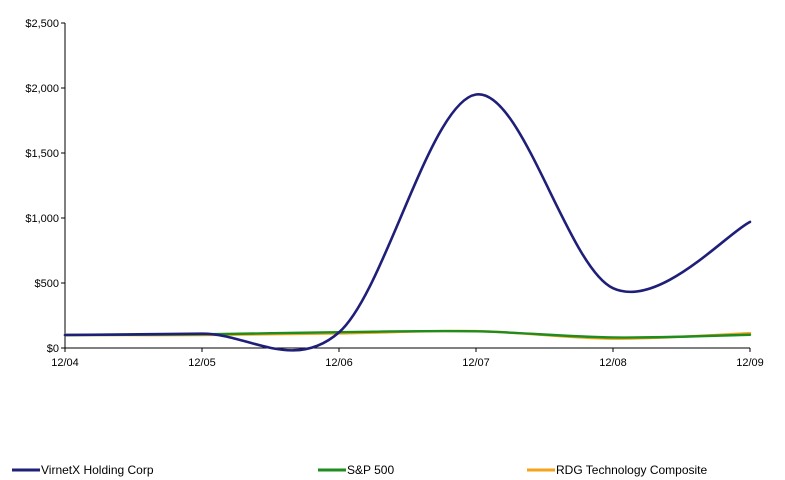 This screenshot has height=480, width=785. I want to click on x-tick-label: 12/08, so click(613, 363).